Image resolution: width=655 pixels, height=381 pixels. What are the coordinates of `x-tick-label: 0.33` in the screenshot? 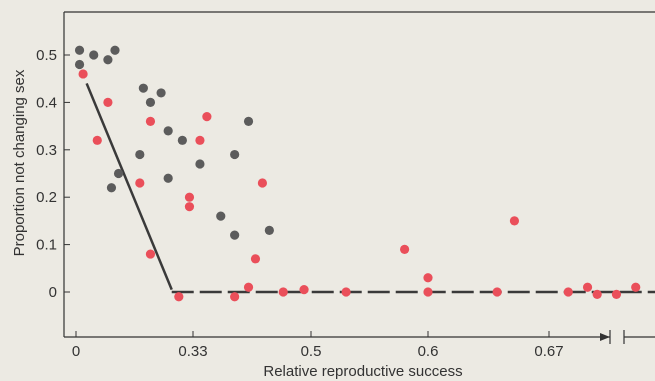 It's located at (192, 351).